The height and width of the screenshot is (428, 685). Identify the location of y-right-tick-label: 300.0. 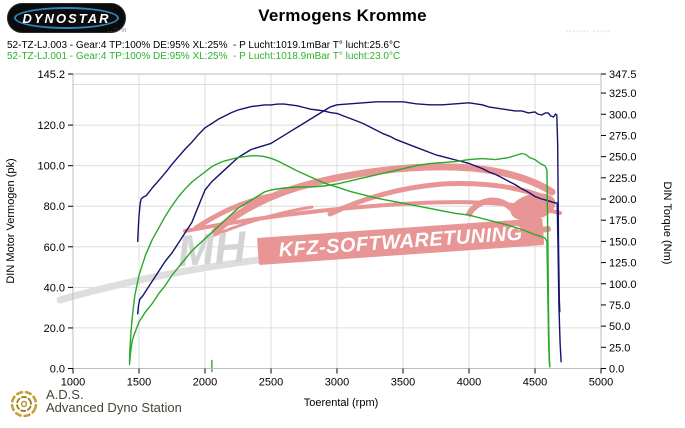
(623, 115).